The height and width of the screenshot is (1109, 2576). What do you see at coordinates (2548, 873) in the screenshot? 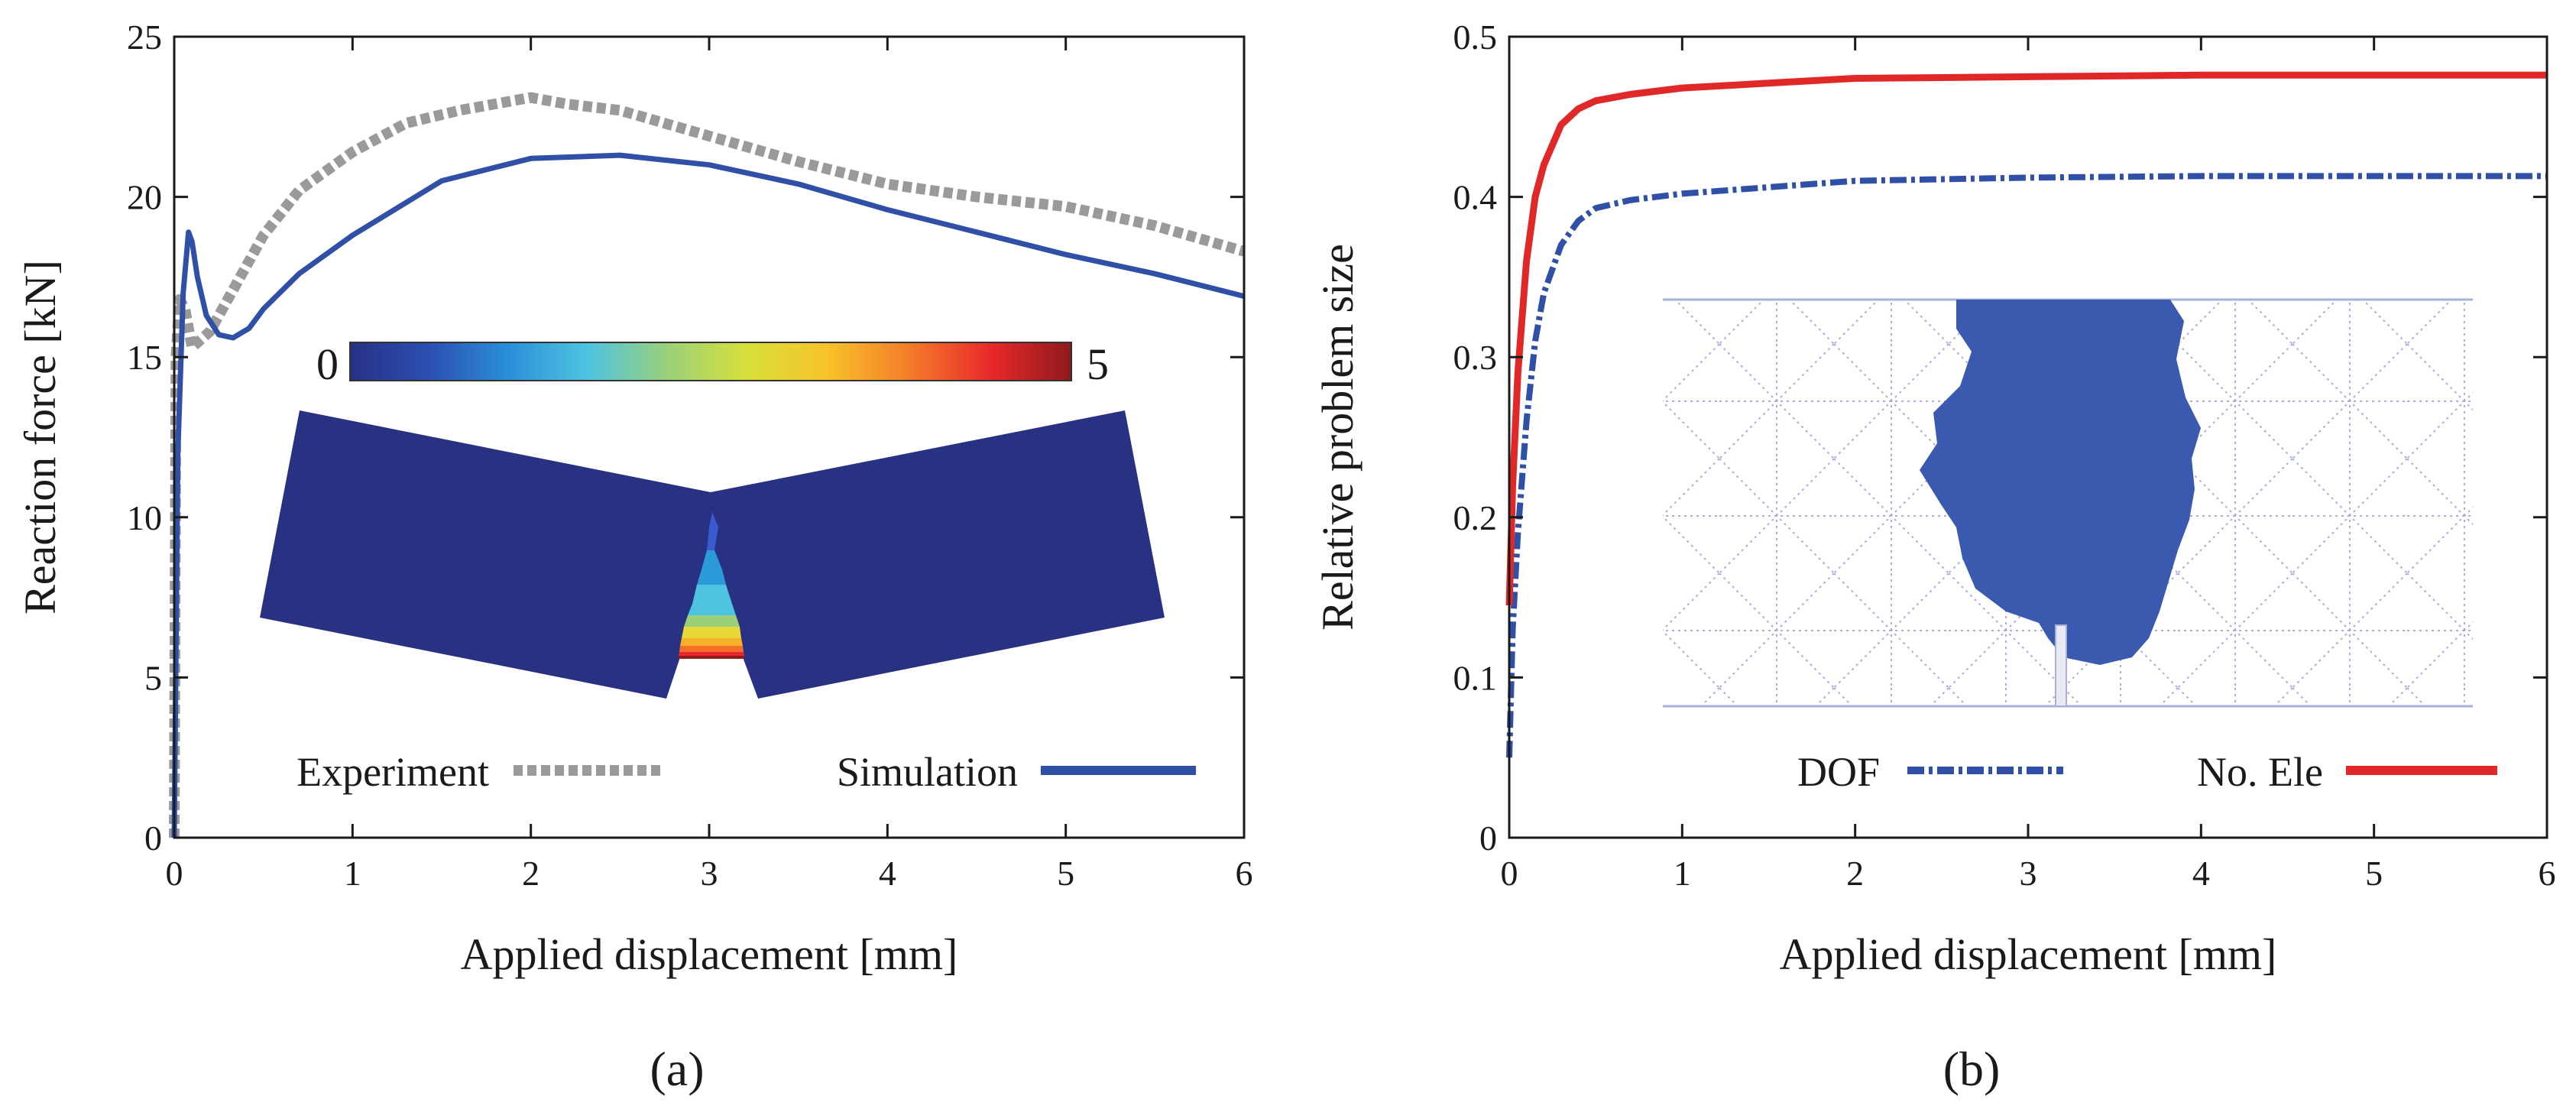
I see `panel-b-x-tick-label: 6` at bounding box center [2548, 873].